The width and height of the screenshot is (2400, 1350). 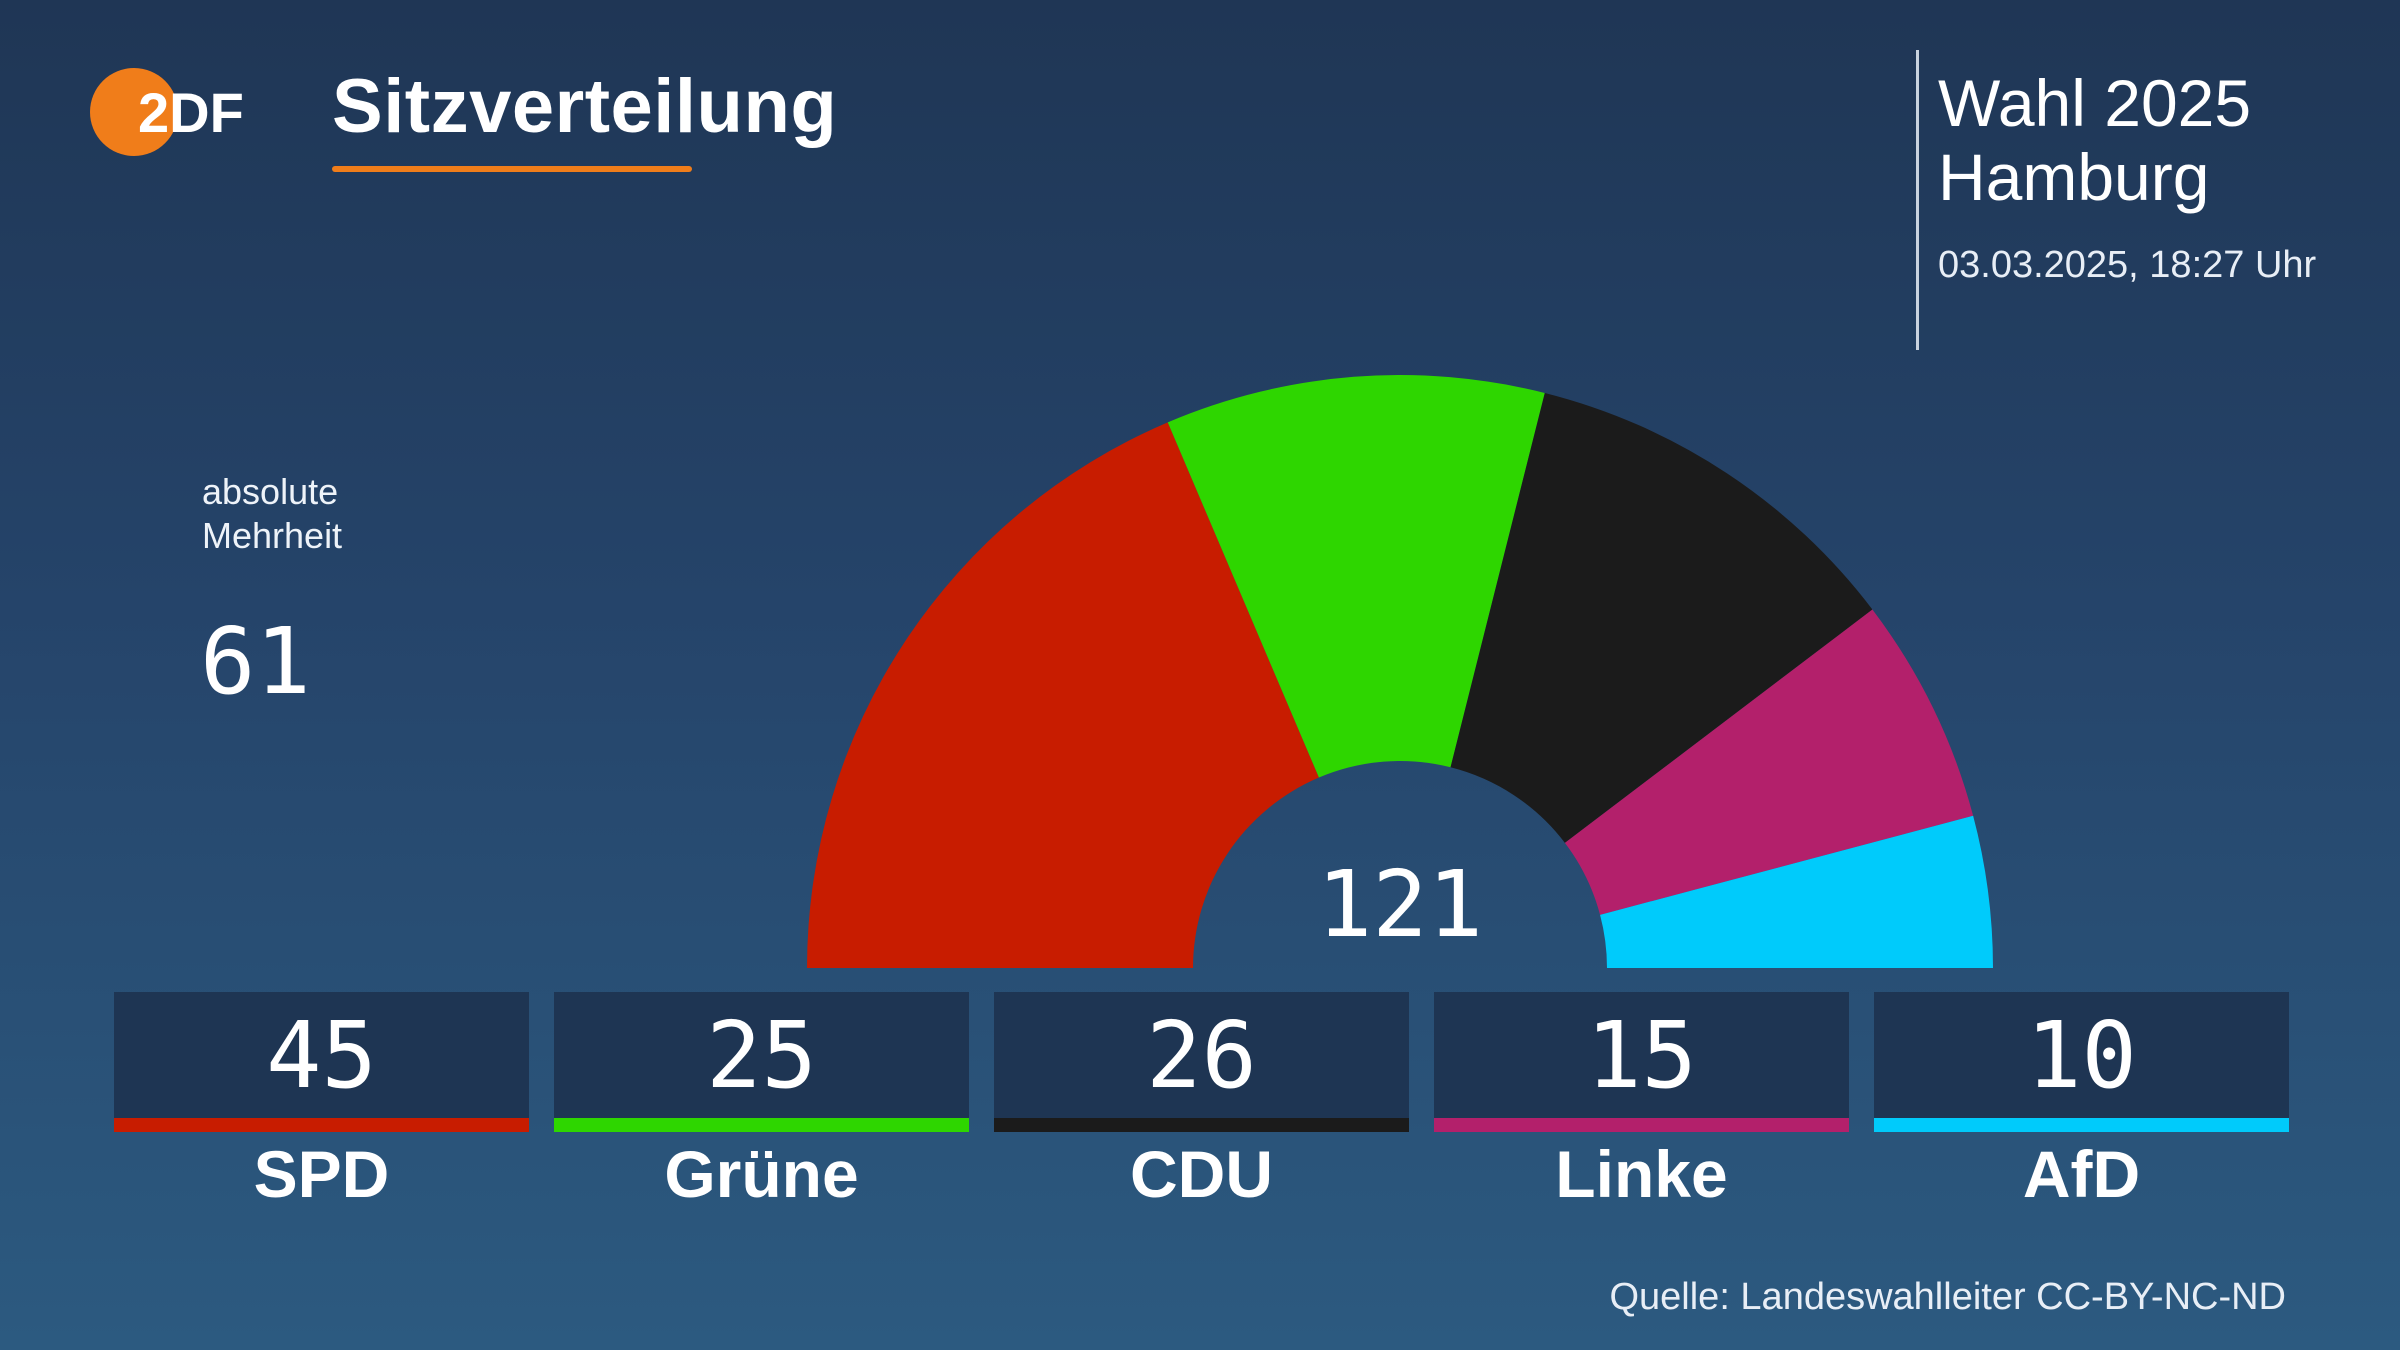 What do you see at coordinates (1201, 1055) in the screenshot?
I see `seat-count-cdu: 26` at bounding box center [1201, 1055].